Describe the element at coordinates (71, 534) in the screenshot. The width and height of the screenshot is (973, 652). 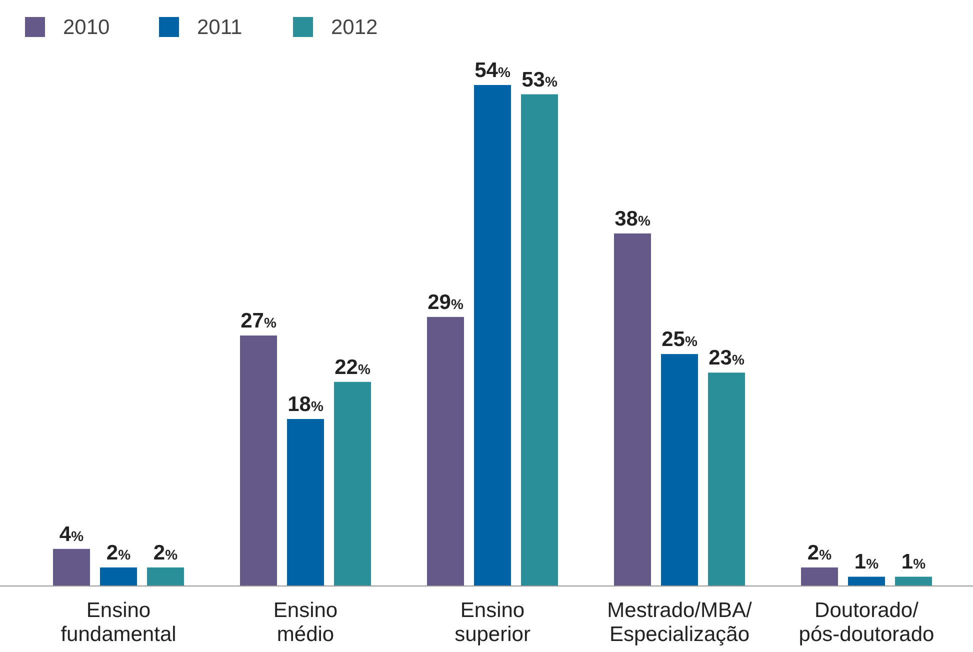
I see `data-label: 4%` at that location.